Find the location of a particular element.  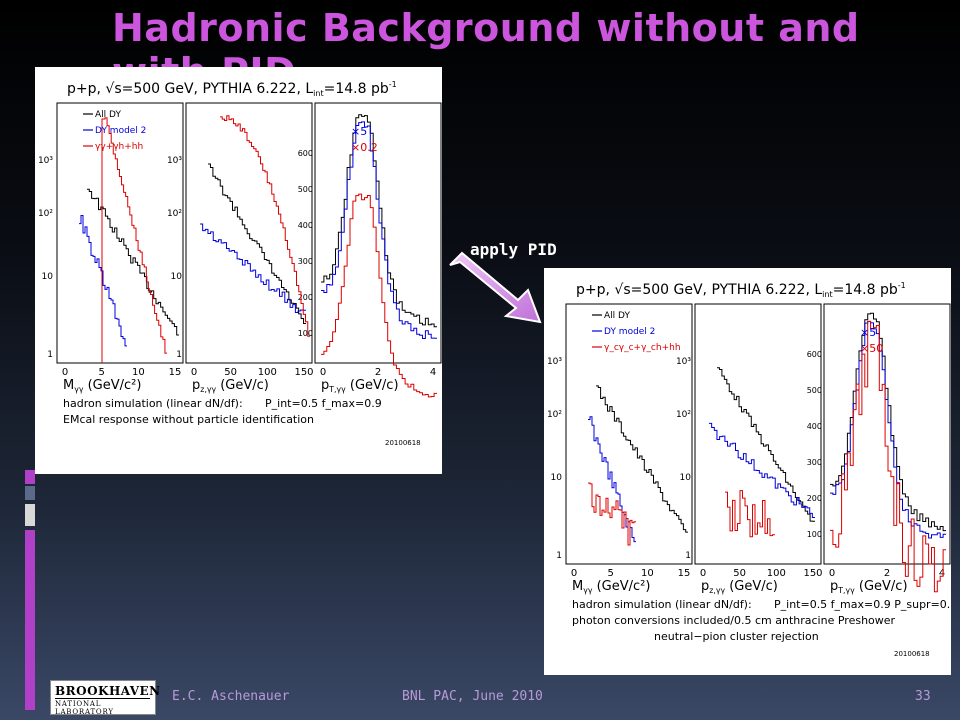

xtick-label: 4 is located at coordinates (942, 573).